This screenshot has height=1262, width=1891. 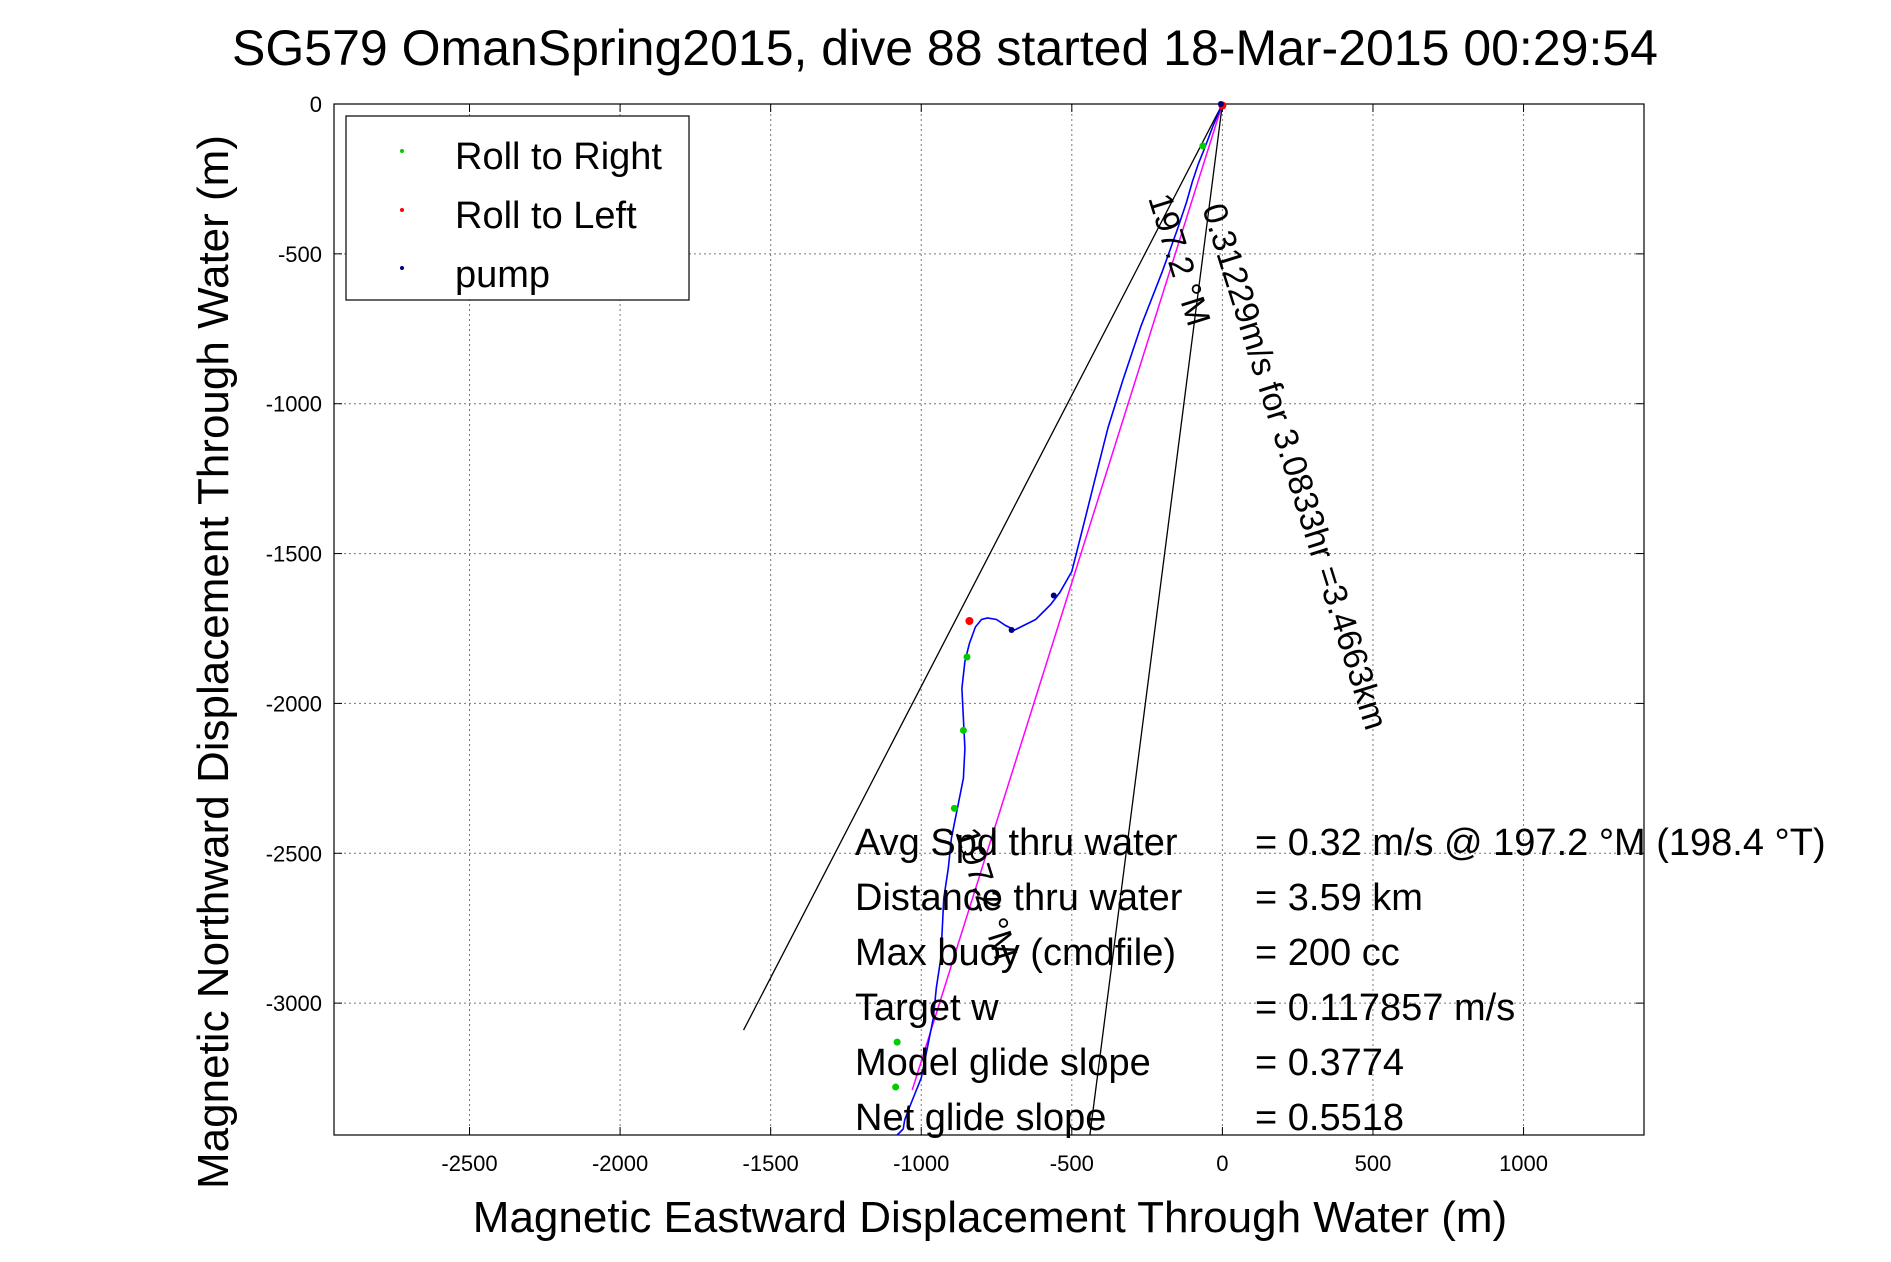 I want to click on x-tick-label: -500, so click(x=1072, y=1163).